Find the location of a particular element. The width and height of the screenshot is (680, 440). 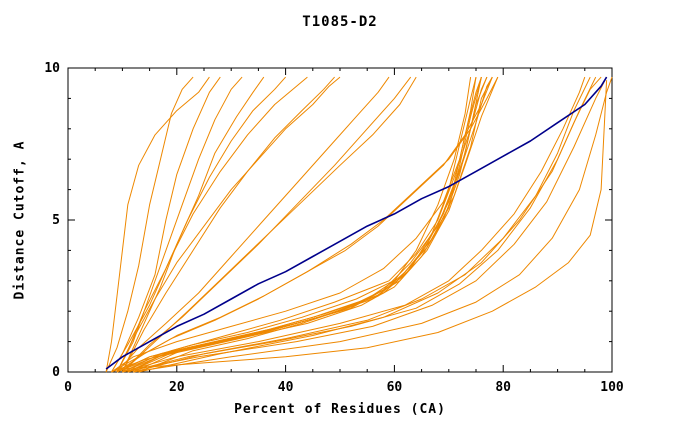

x-tick-label: 40 is located at coordinates (286, 387).